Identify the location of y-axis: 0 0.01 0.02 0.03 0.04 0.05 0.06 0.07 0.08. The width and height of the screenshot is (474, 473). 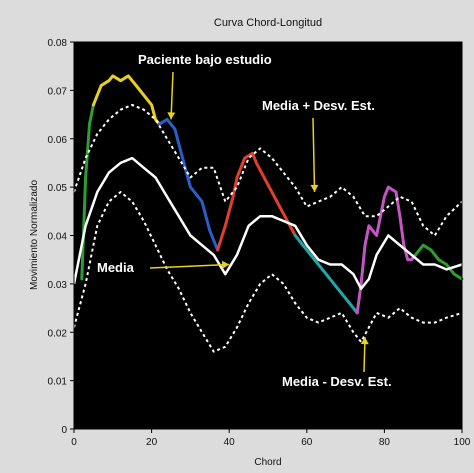
(61, 237).